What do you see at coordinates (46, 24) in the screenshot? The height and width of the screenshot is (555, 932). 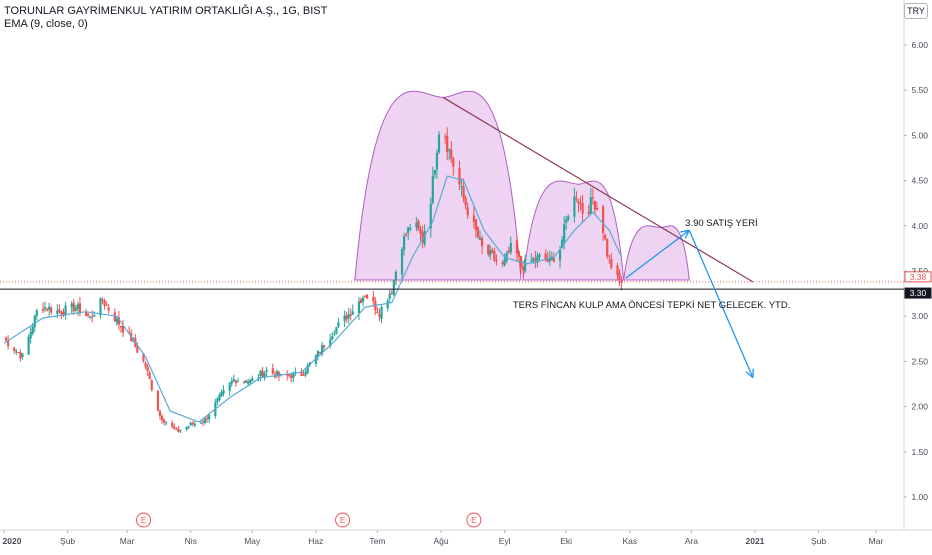 I see `indicator-label: EMA (9, close, 0)` at bounding box center [46, 24].